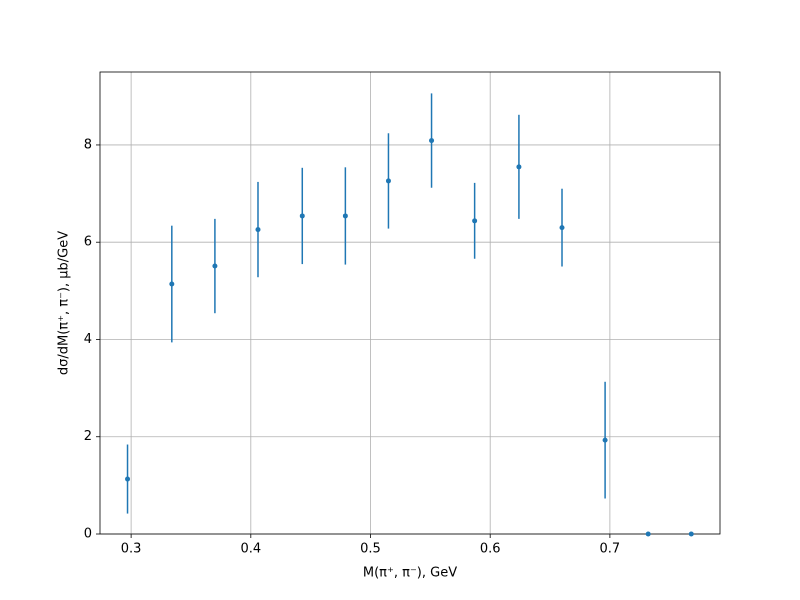  What do you see at coordinates (250, 549) in the screenshot?
I see `x-tick-label: 0.4` at bounding box center [250, 549].